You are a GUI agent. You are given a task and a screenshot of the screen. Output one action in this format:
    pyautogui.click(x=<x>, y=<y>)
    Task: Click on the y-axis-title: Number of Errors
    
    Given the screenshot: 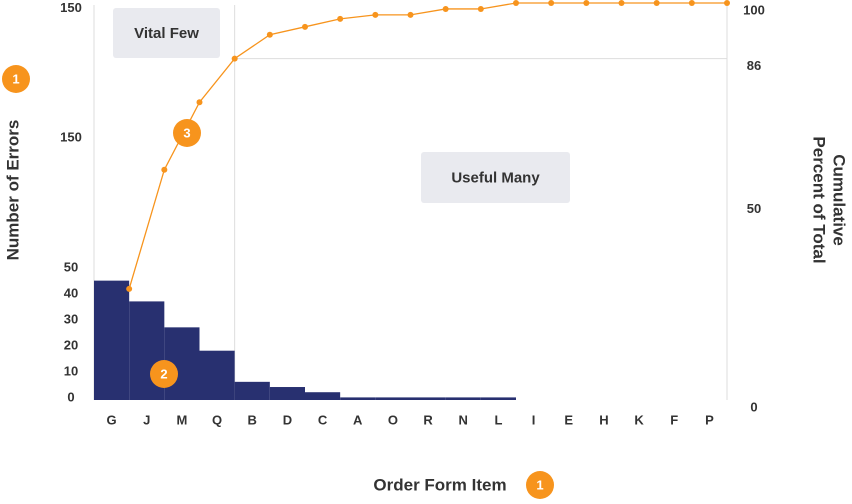 What is the action you would take?
    pyautogui.click(x=12, y=190)
    